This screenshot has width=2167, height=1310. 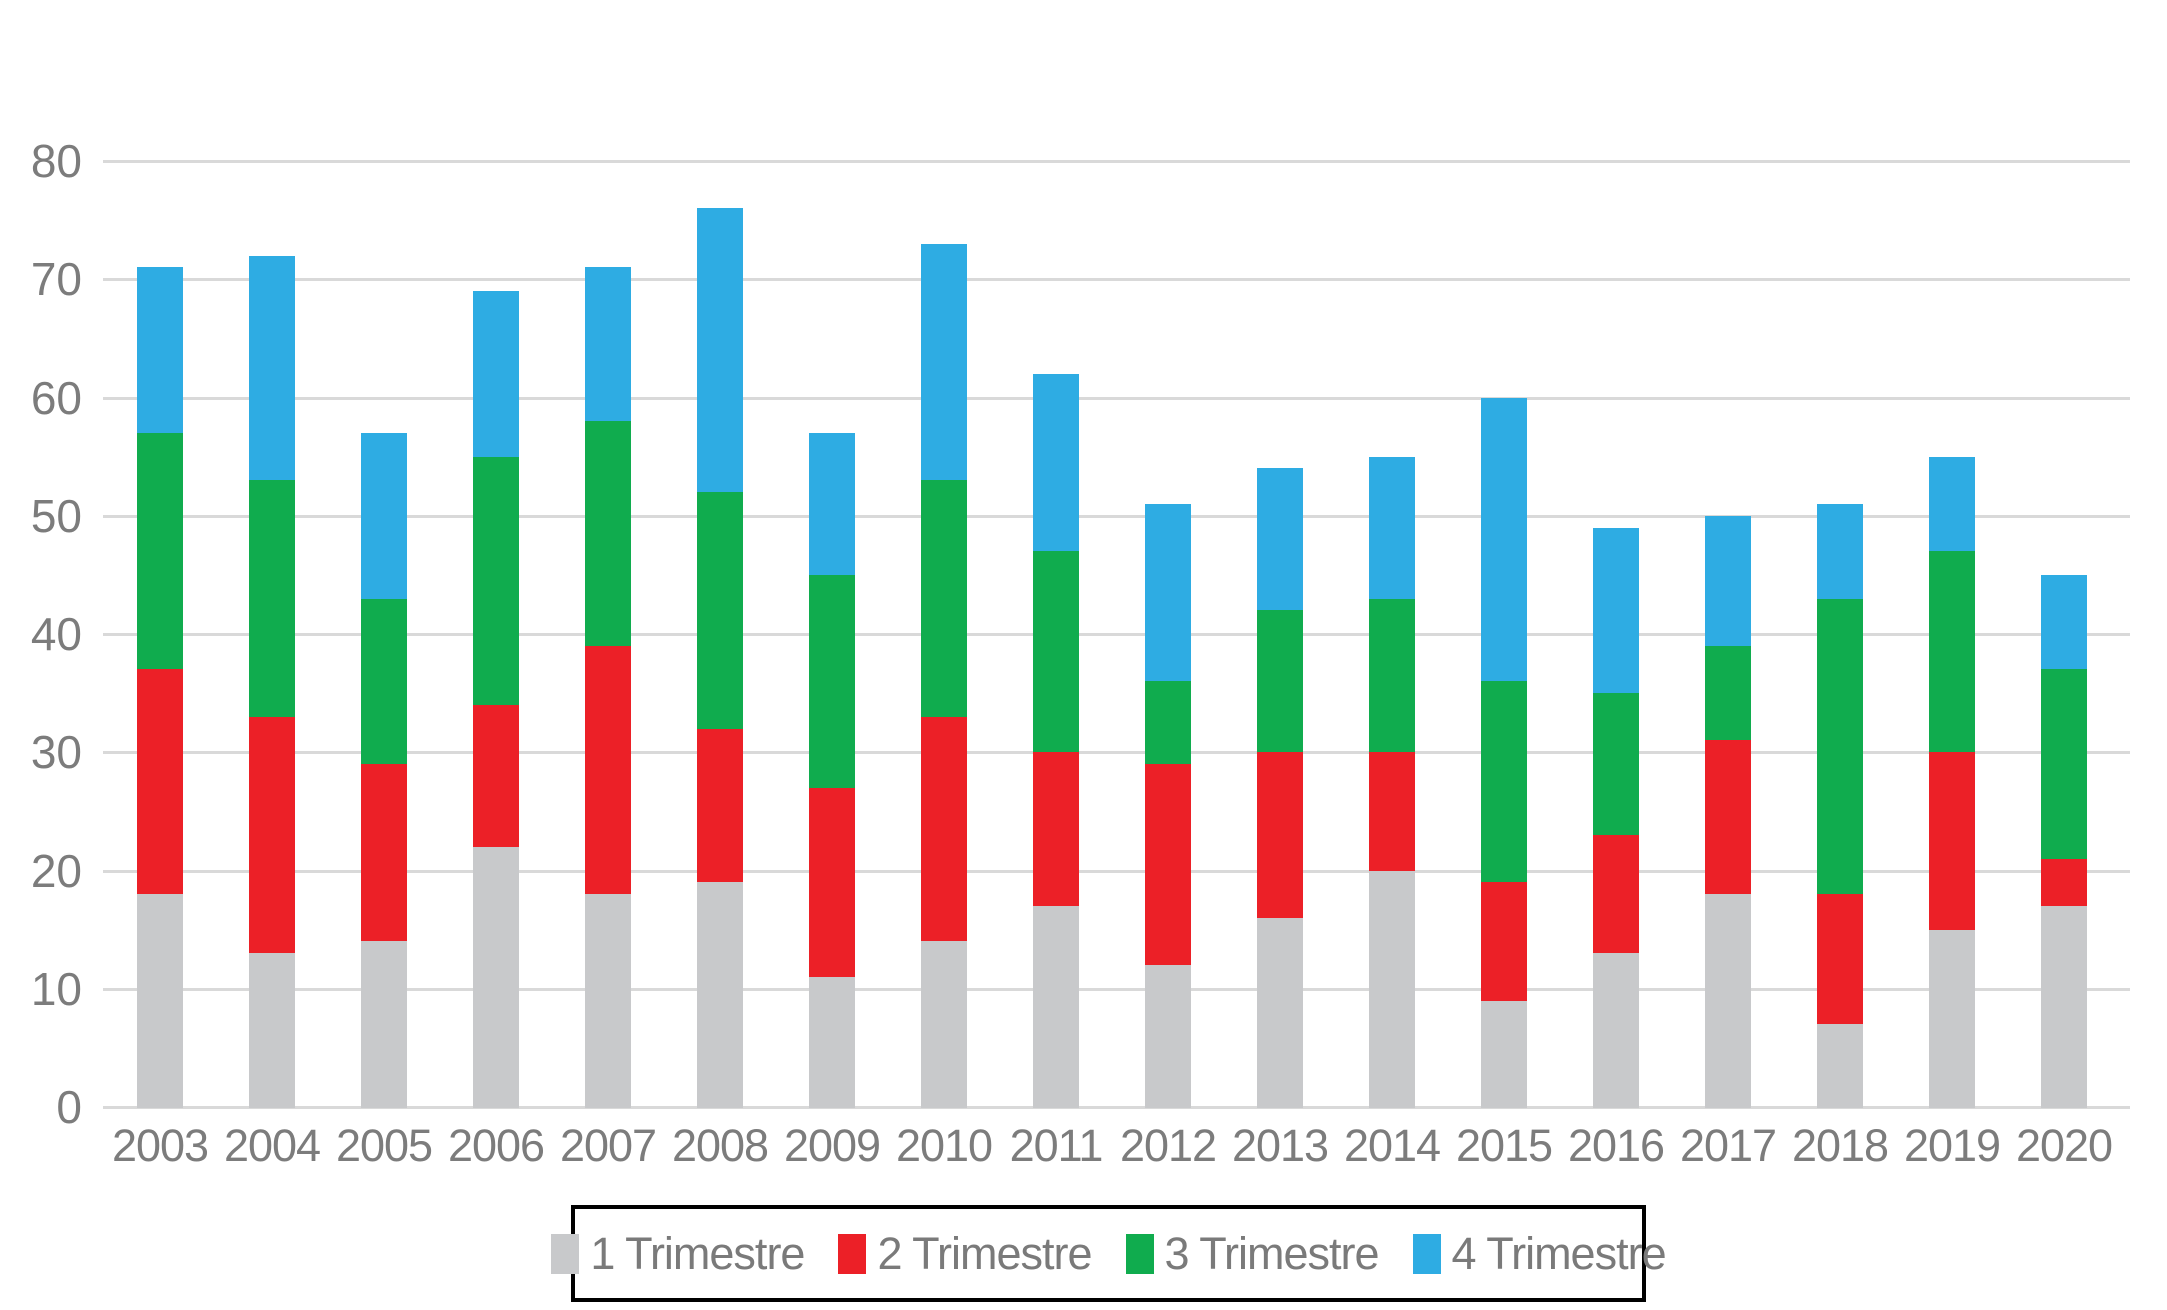 I want to click on x-tick-label-2017: 2017, so click(x=1728, y=1145).